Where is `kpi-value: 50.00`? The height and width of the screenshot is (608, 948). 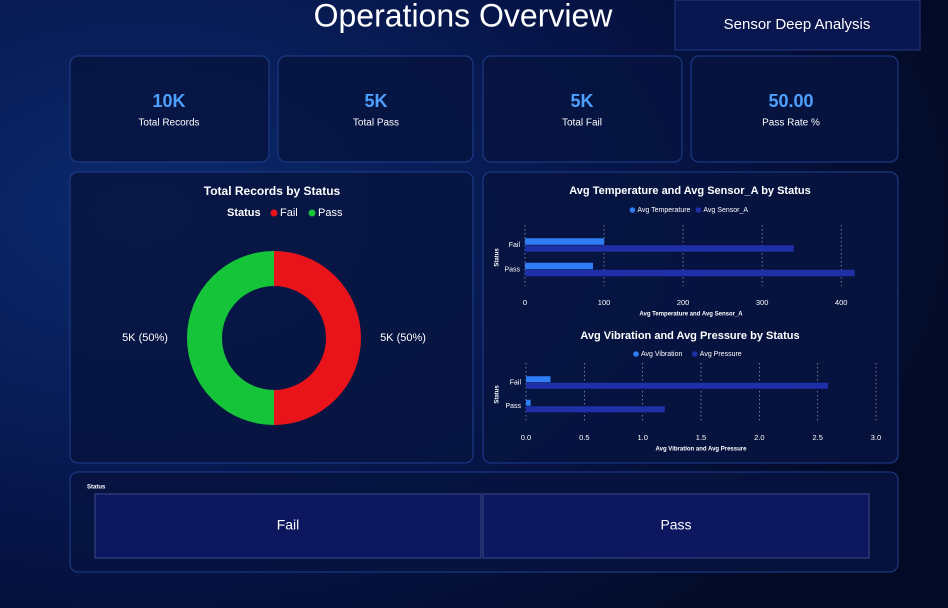 kpi-value: 50.00 is located at coordinates (790, 101).